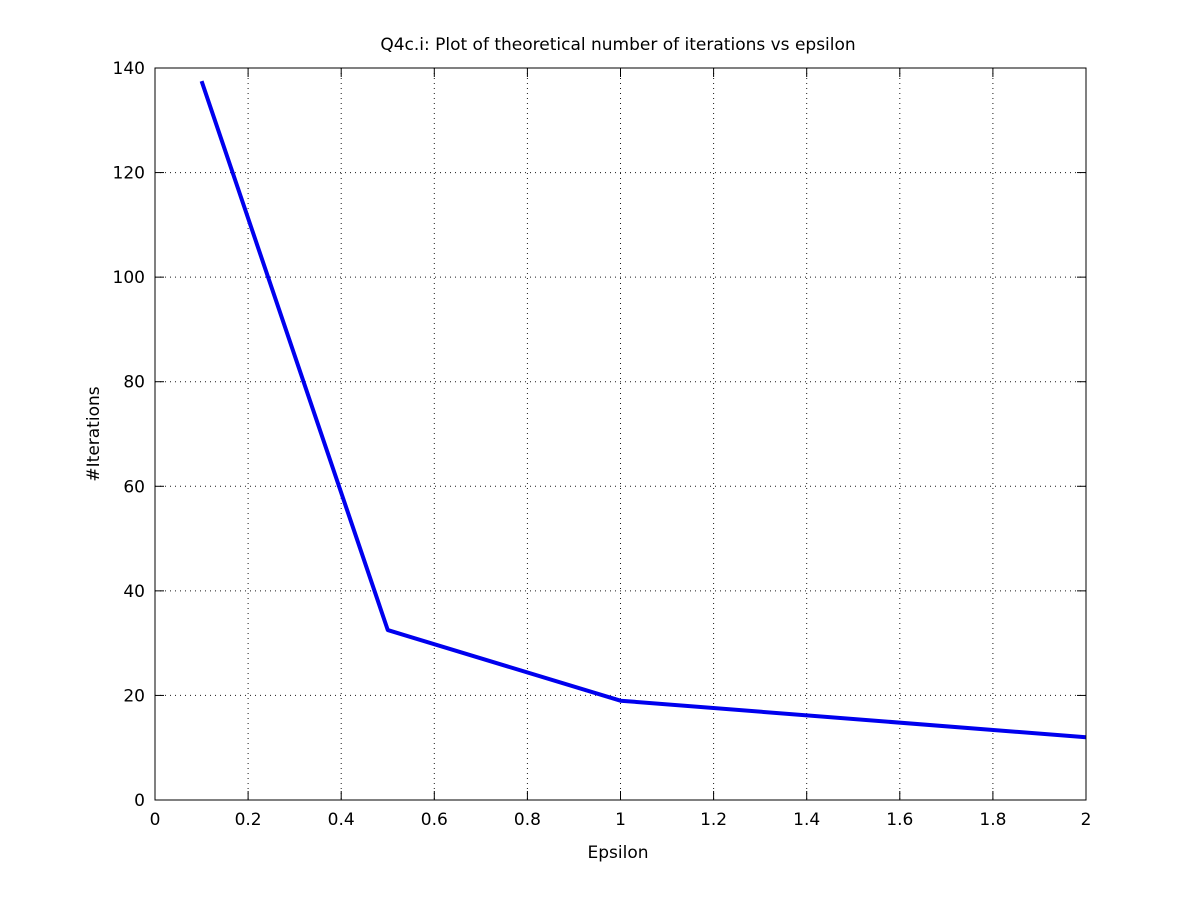 The height and width of the screenshot is (900, 1200). What do you see at coordinates (134, 383) in the screenshot?
I see `y-tick-label: 80` at bounding box center [134, 383].